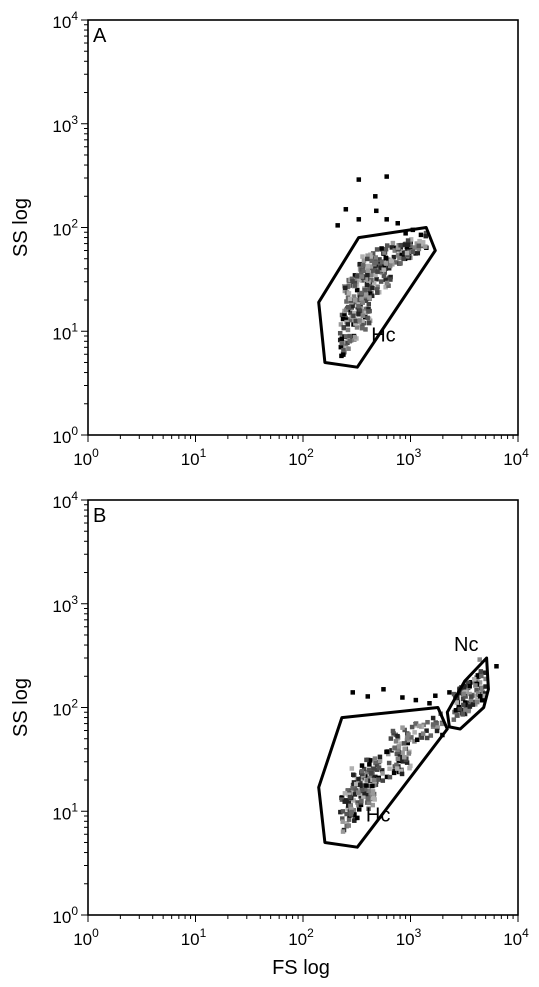 Image resolution: width=539 pixels, height=987 pixels. What do you see at coordinates (21, 707) in the screenshot?
I see `y-axis-label: SS log` at bounding box center [21, 707].